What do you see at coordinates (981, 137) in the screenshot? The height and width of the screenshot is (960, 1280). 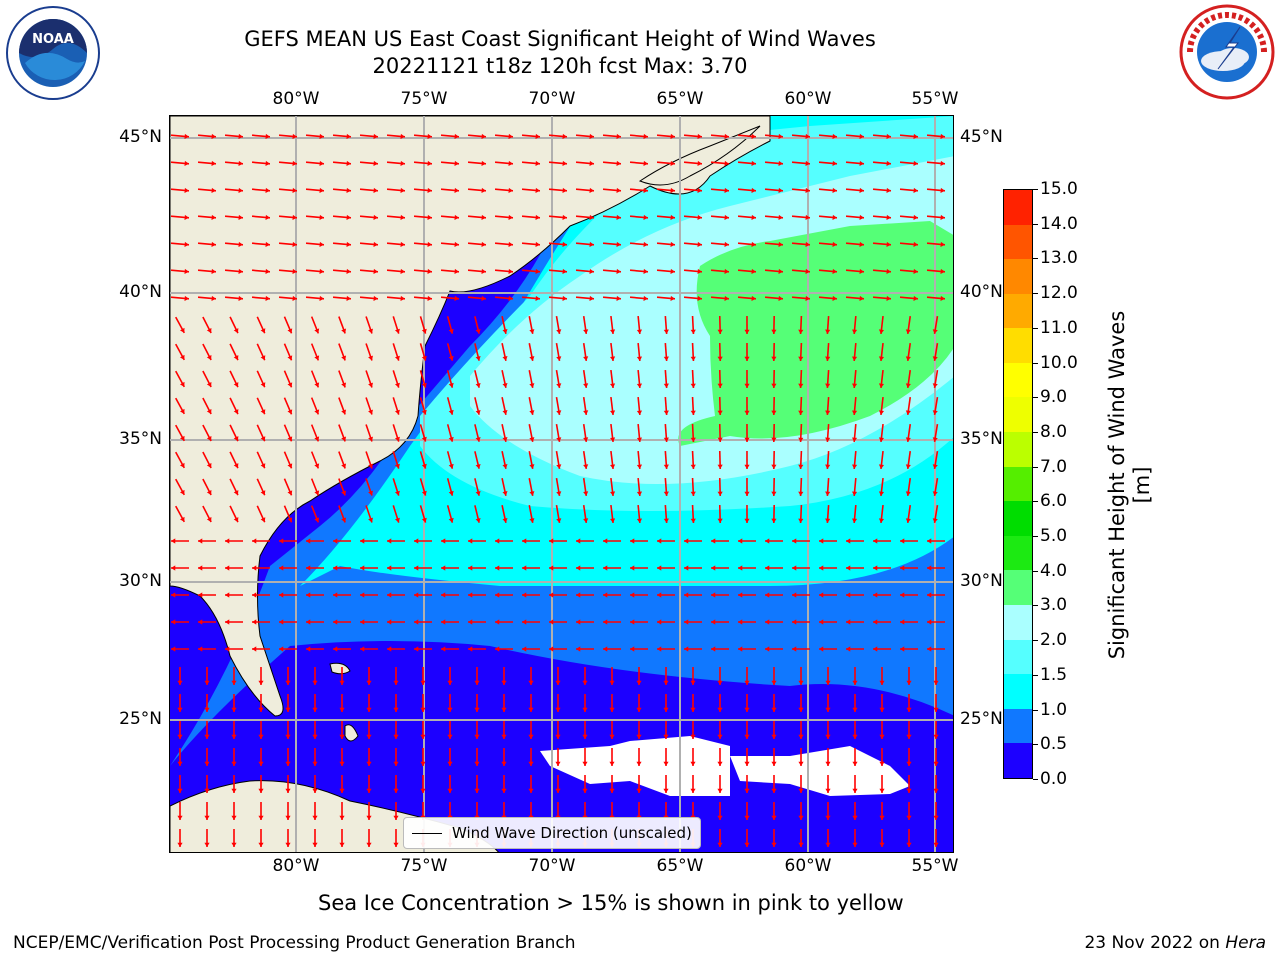 I see `lat-tick-right: 45°N` at bounding box center [981, 137].